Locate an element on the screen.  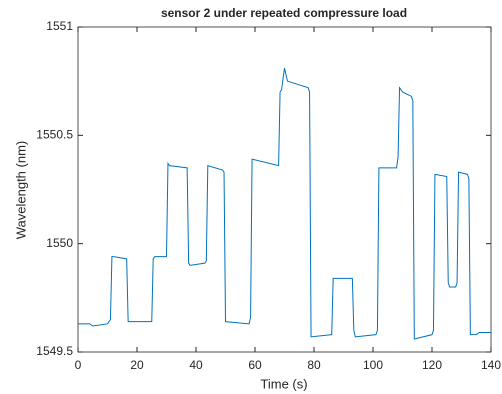
y-axis-label: Wavelength (nm) is located at coordinates (20, 190).